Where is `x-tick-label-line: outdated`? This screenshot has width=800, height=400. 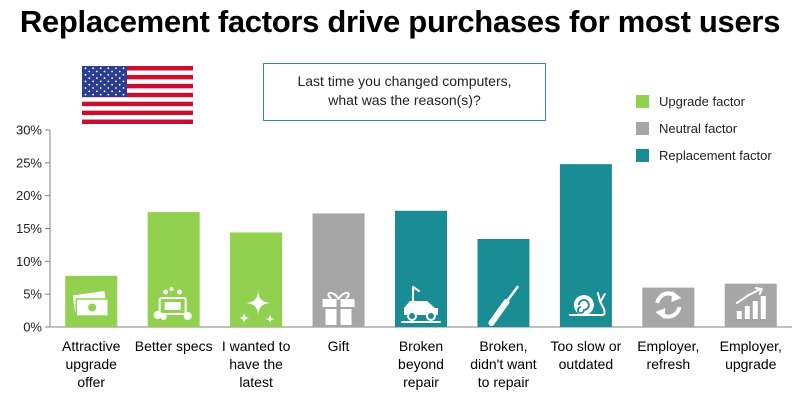 x-tick-label-line: outdated is located at coordinates (586, 364).